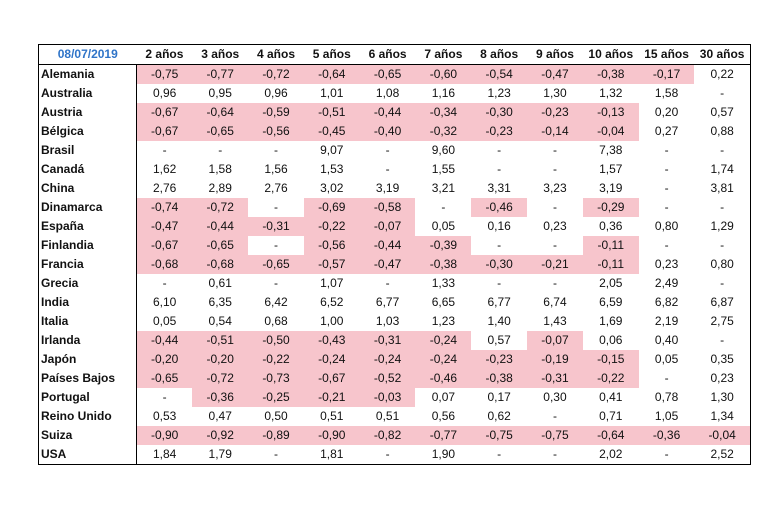  What do you see at coordinates (443, 378) in the screenshot?
I see `yield-cell: -0,46` at bounding box center [443, 378].